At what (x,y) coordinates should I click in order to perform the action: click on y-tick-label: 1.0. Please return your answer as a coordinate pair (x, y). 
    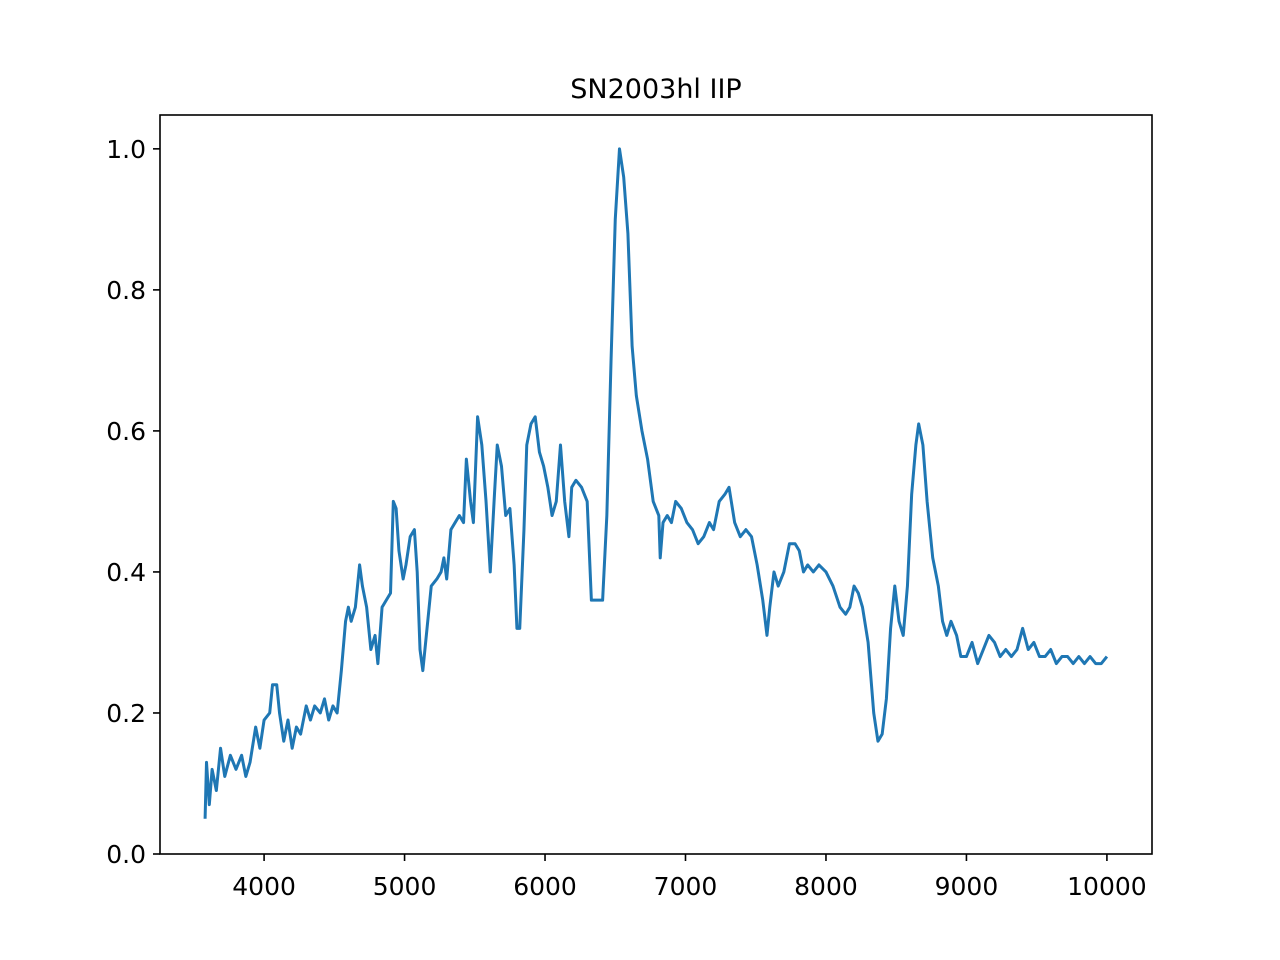
    Looking at the image, I should click on (126, 149).